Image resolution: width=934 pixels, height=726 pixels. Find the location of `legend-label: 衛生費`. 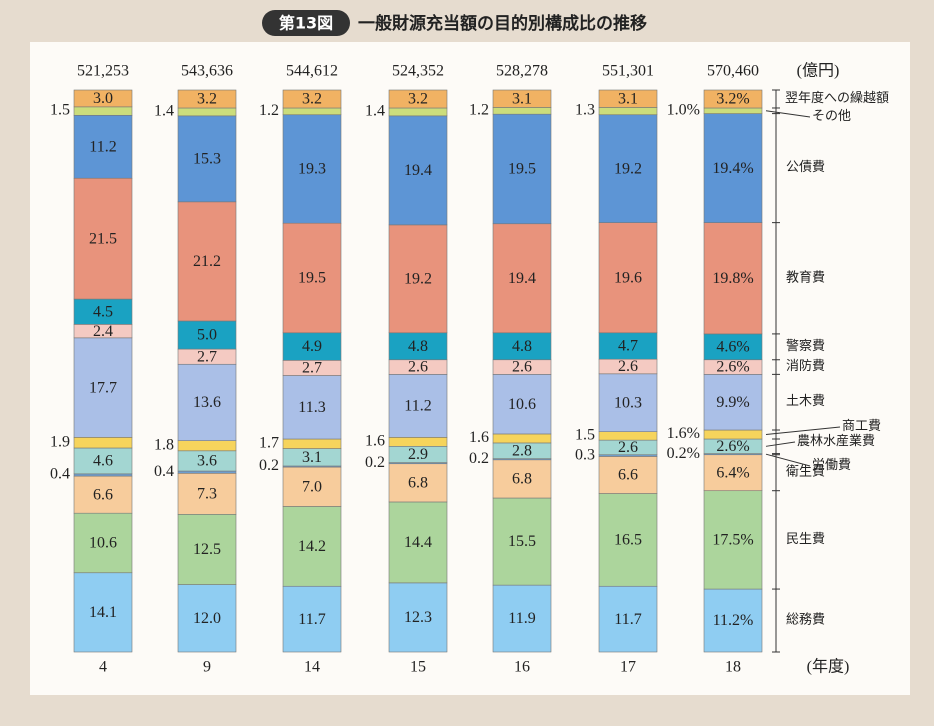

legend-label: 衛生費 is located at coordinates (805, 471).